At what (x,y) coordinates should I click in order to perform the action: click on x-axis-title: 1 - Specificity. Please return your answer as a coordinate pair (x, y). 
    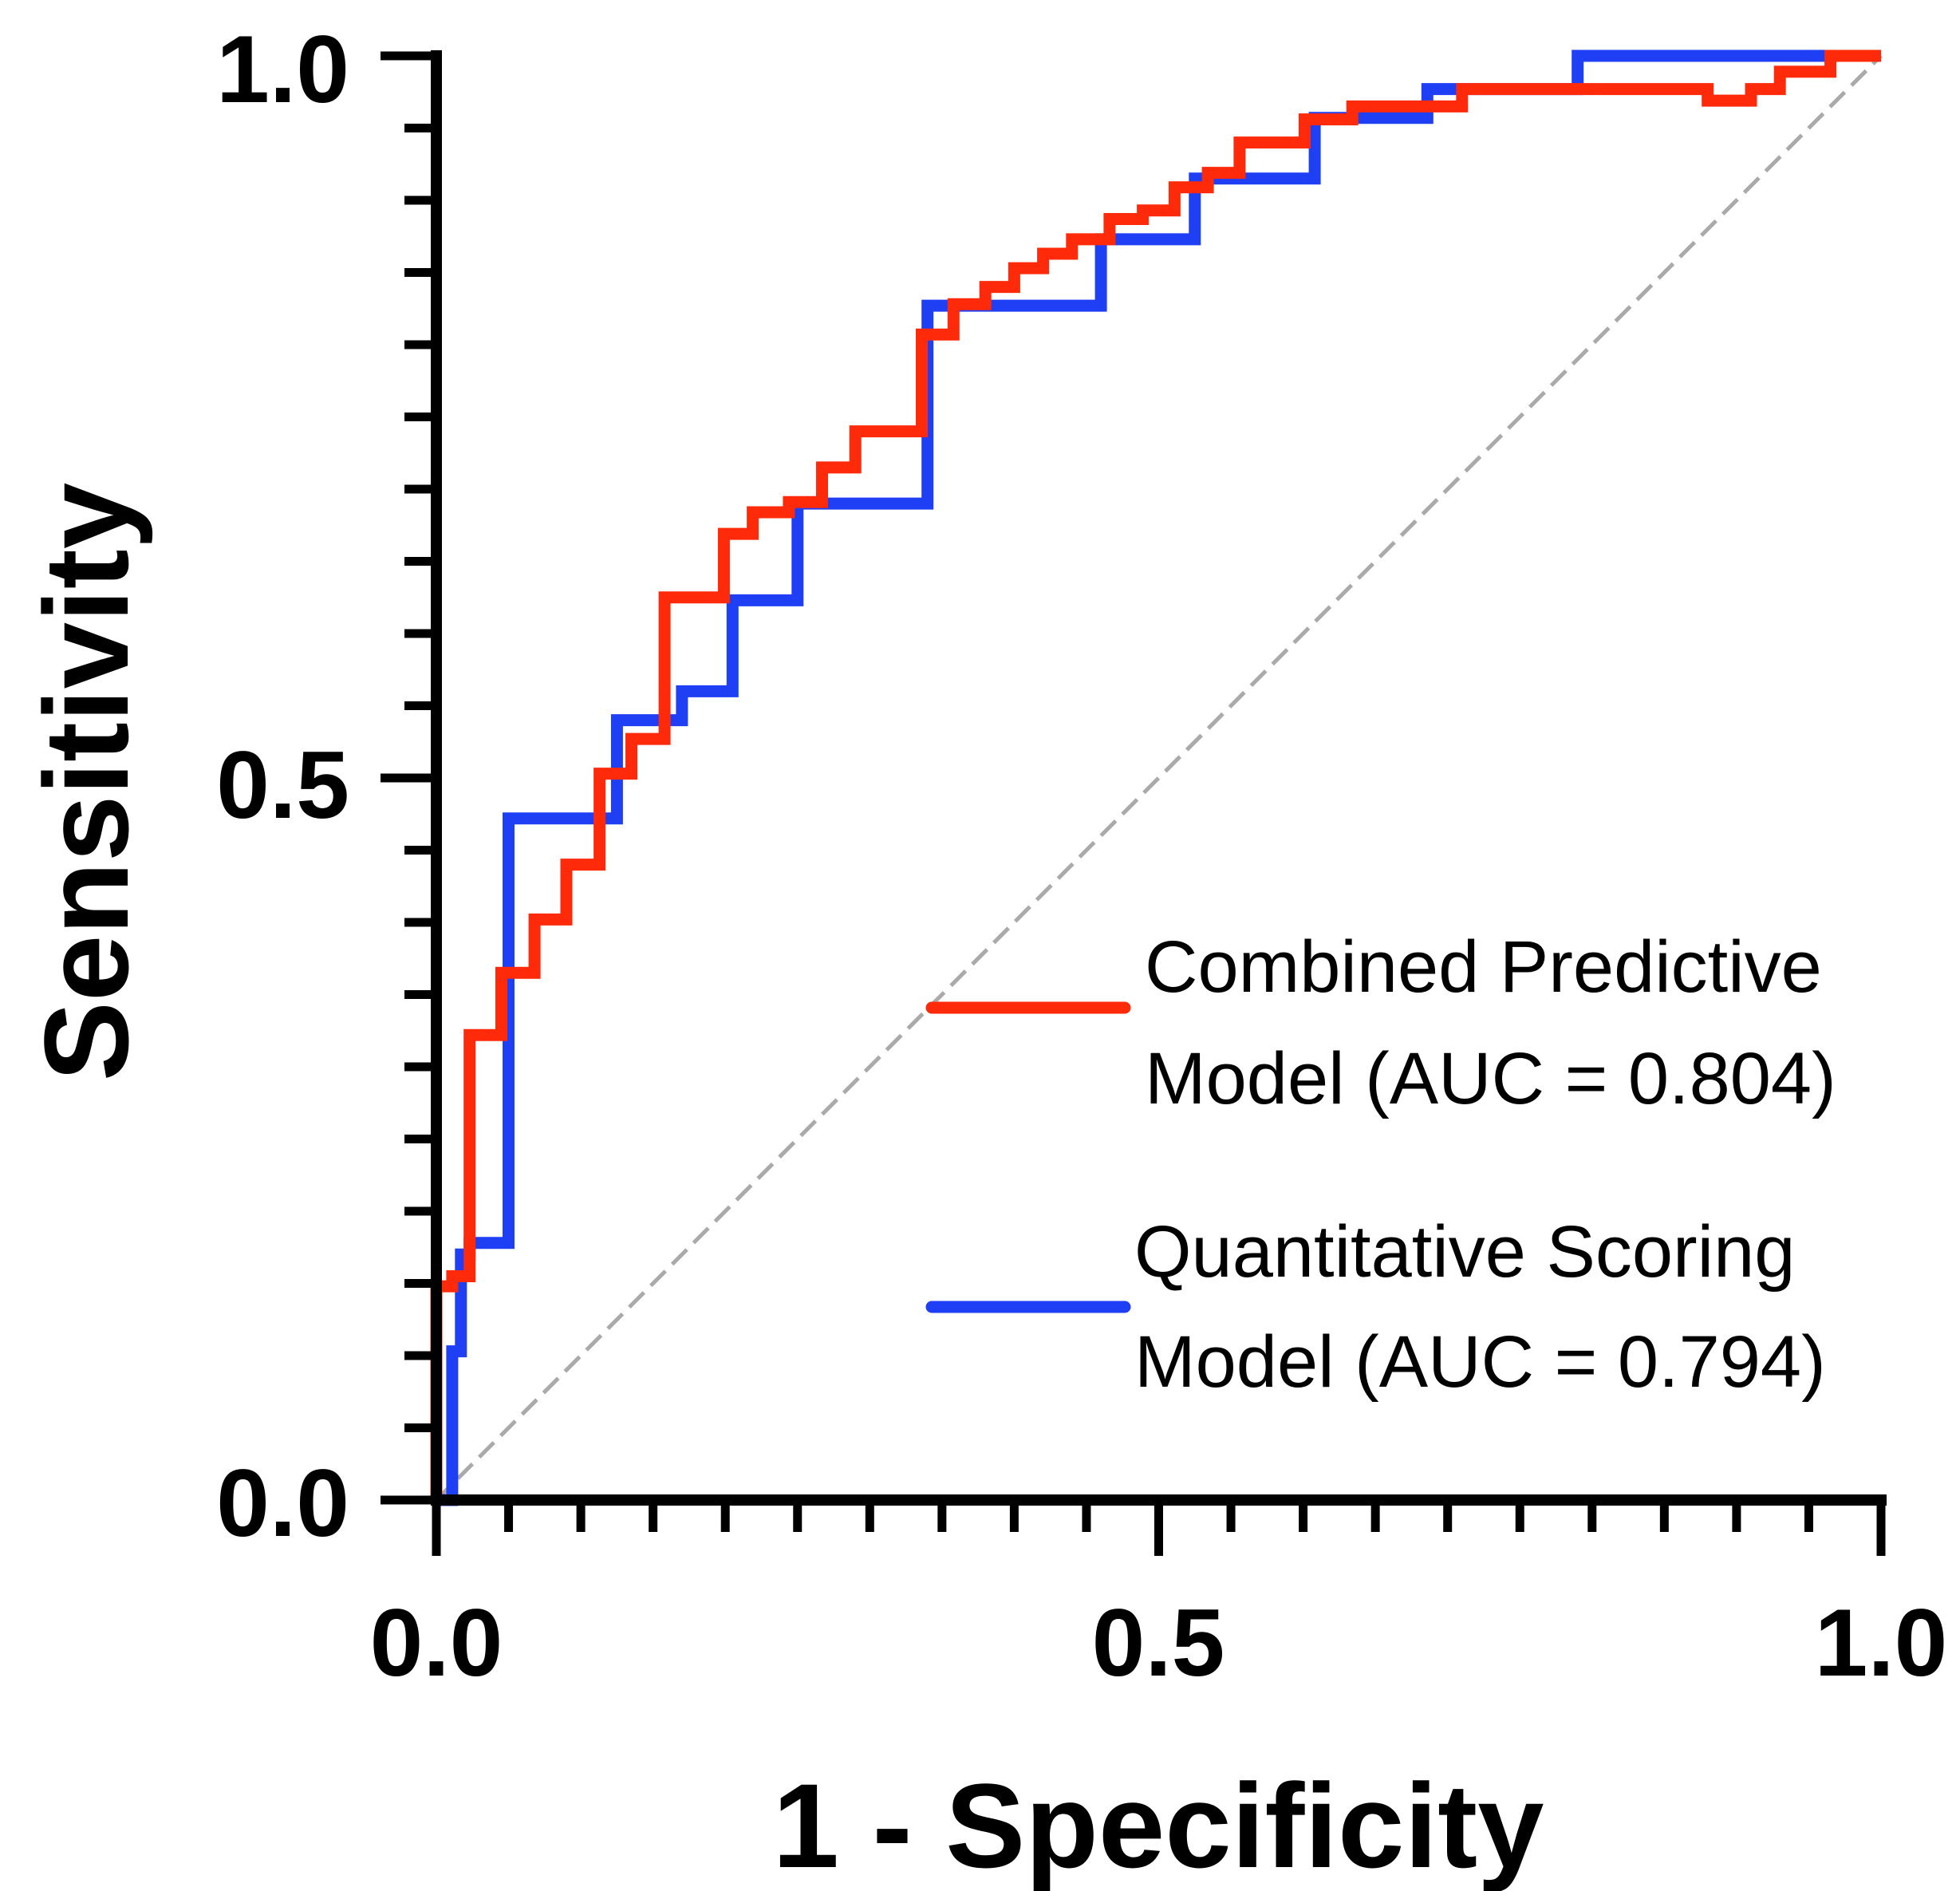
    Looking at the image, I should click on (1158, 1825).